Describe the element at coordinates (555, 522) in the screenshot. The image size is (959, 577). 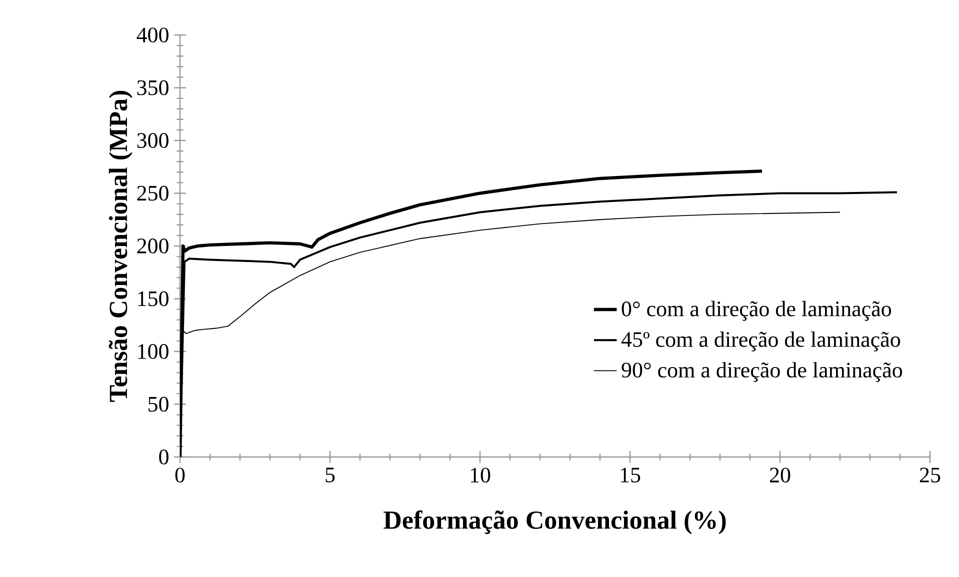
I see `x-axis-title: Deformação Convencional (%)` at that location.